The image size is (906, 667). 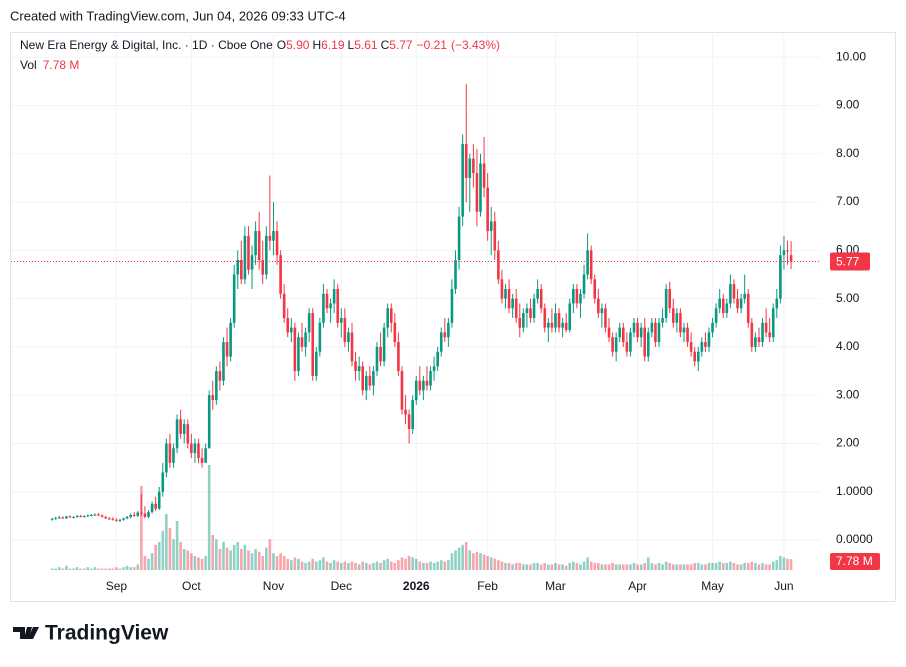 I want to click on y-tick-label: 10.00, so click(x=851, y=56).